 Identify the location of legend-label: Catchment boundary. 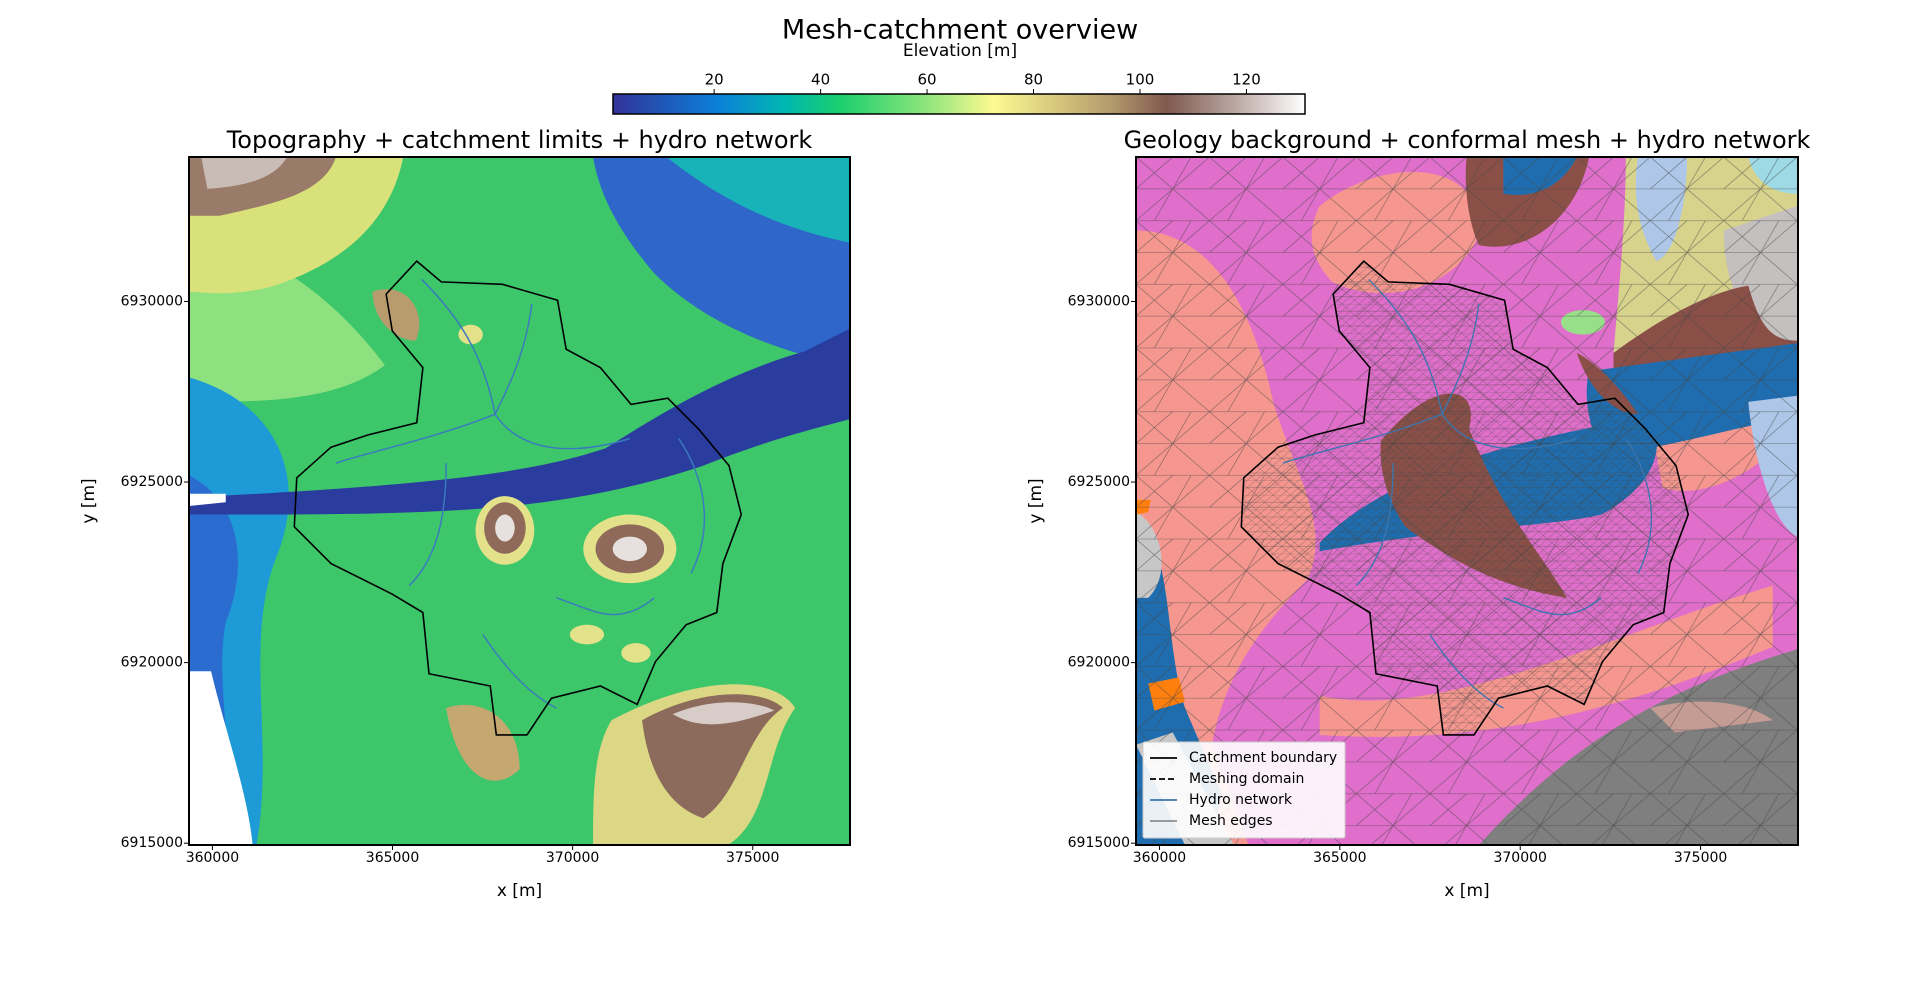
(1263, 758).